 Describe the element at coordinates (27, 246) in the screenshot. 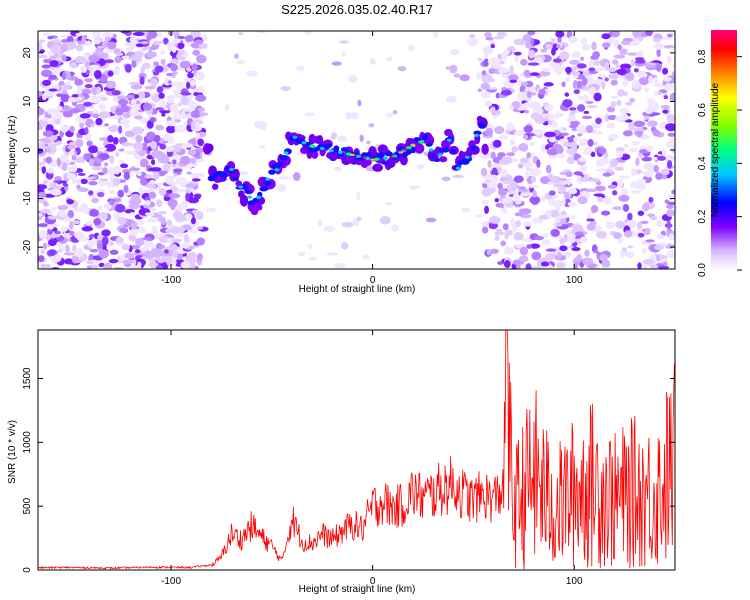

I see `spectrogram-ytick-label: -20` at that location.